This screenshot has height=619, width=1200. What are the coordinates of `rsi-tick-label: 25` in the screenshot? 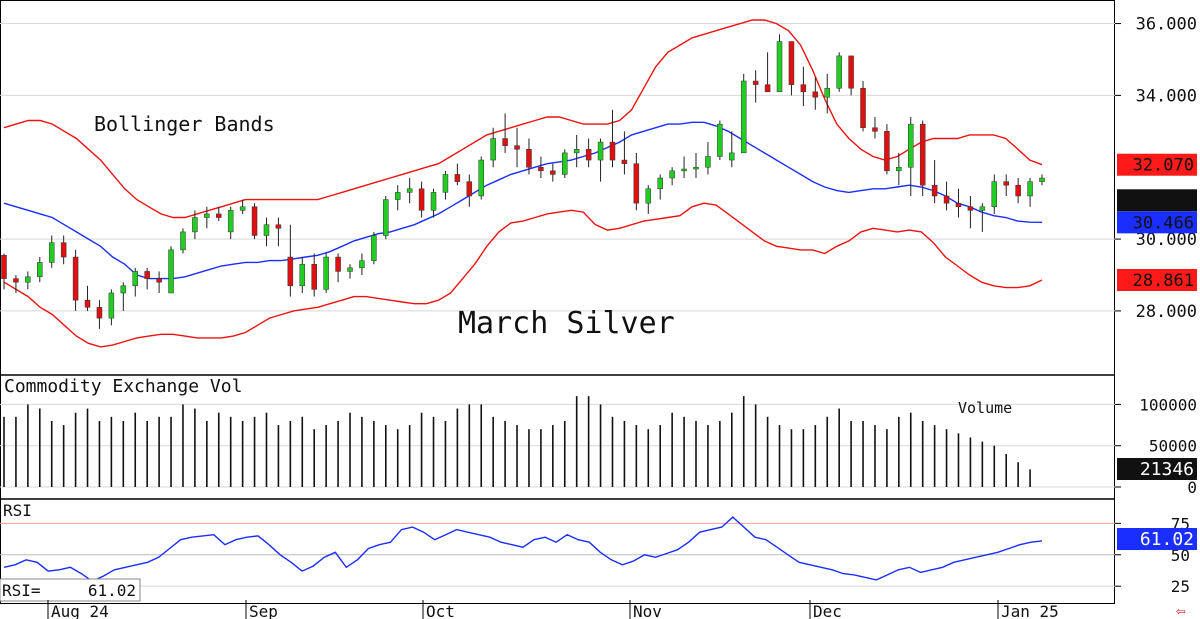 It's located at (1180, 586).